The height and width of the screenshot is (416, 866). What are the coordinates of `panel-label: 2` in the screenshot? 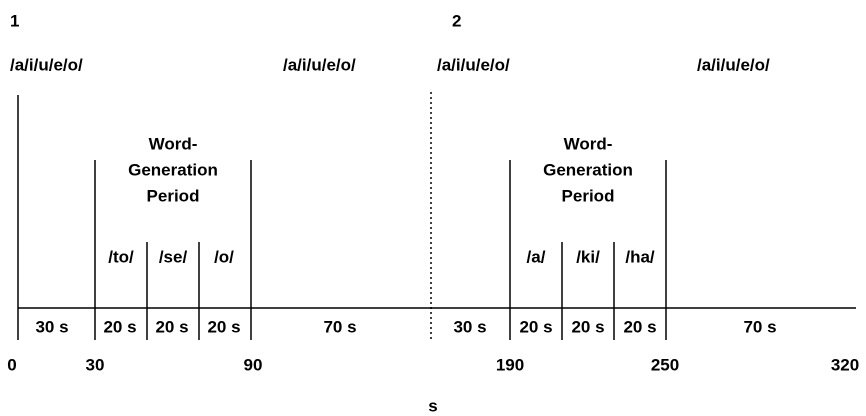 It's located at (456, 20).